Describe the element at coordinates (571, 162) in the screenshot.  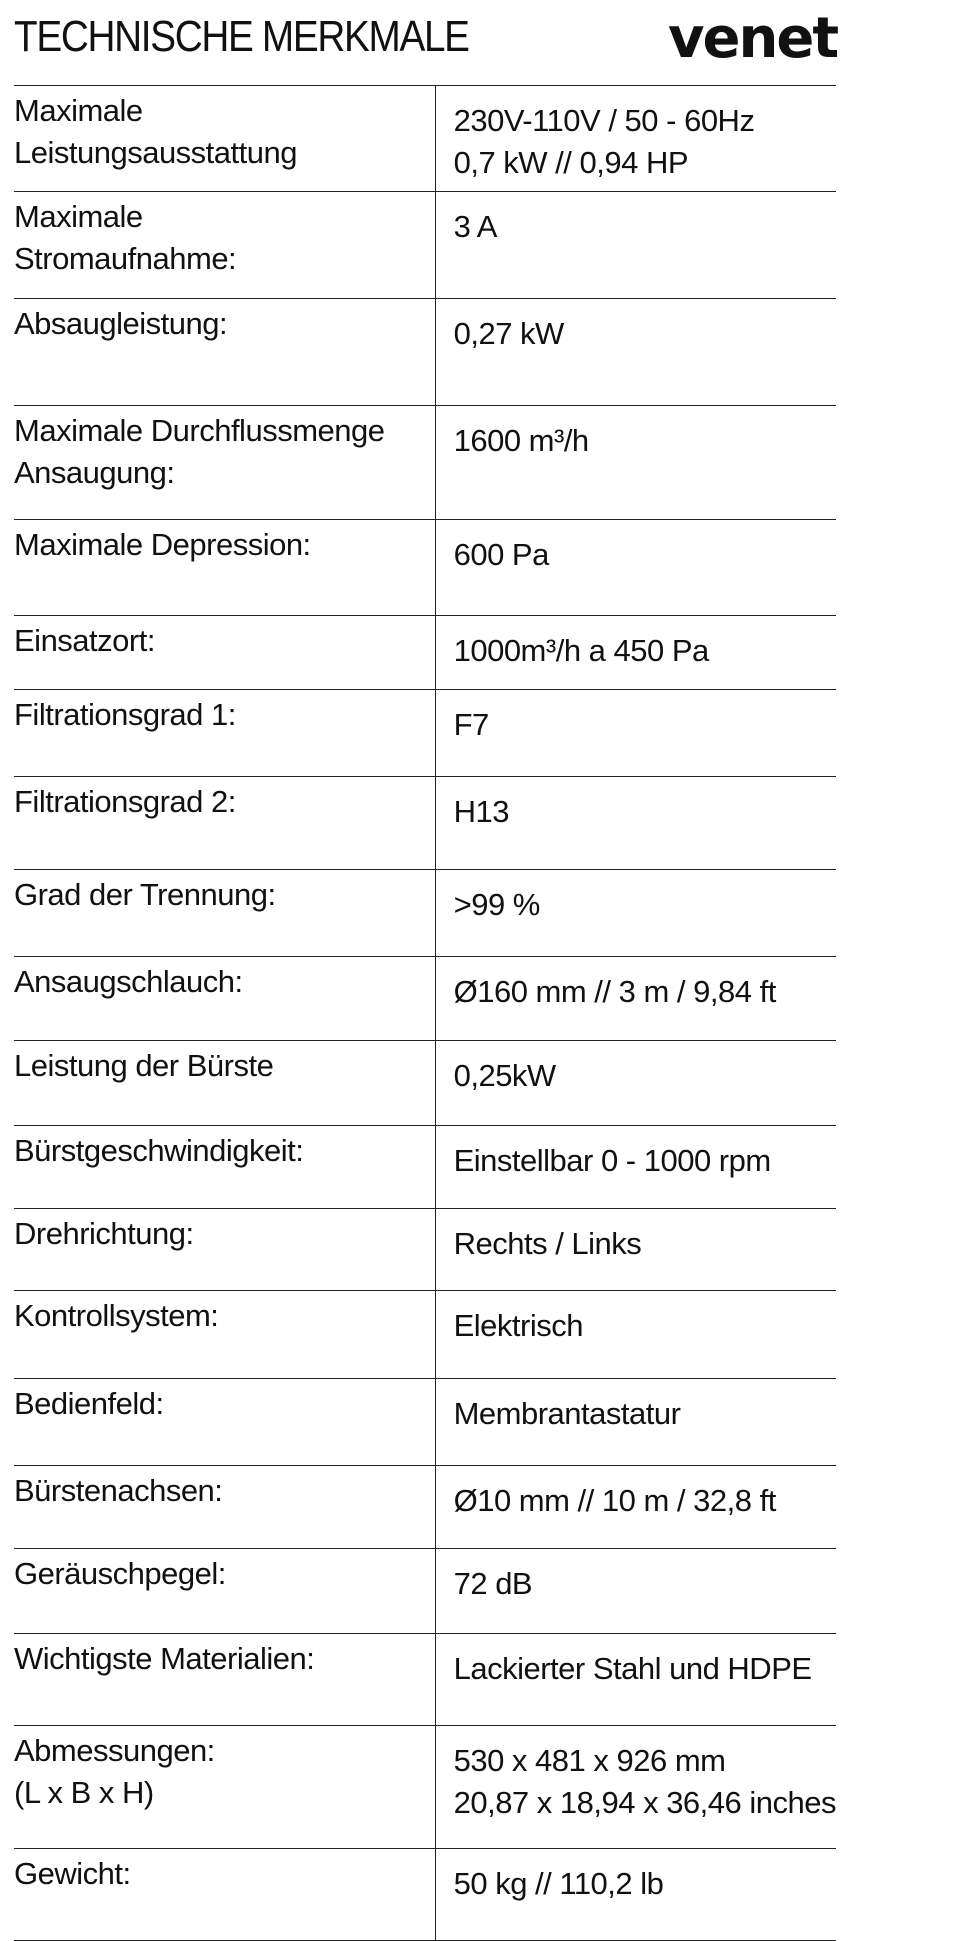
I see `spec-value-line: 0,7 kW // 0,94 HP` at that location.